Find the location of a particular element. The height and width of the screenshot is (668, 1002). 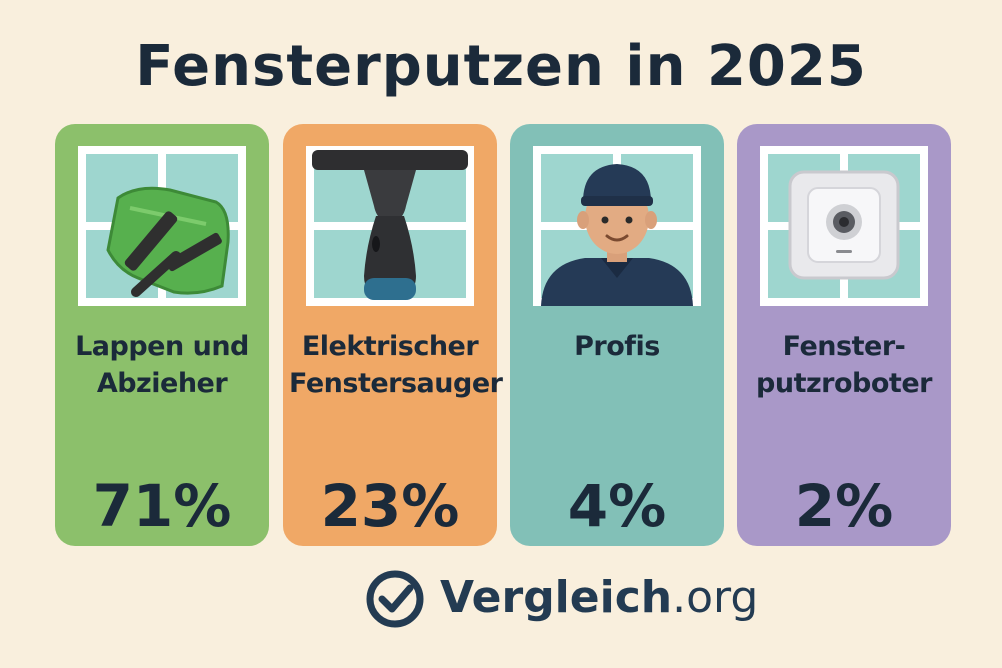

card-fenstersauger: Elektrischer Fenstersauger 23% is located at coordinates (393, 335).